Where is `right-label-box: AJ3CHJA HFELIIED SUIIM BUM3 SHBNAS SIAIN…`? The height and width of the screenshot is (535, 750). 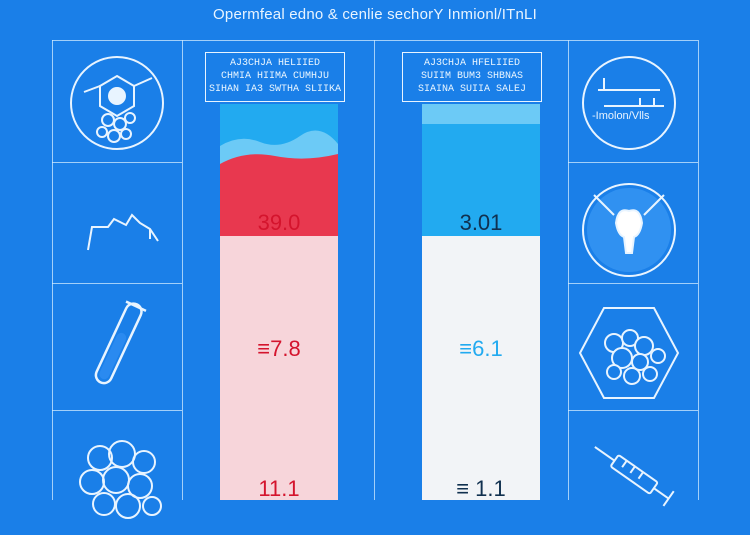
right-label-box: AJ3CHJA HFELIIED SUIIM BUM3 SHBNAS SIAIN… is located at coordinates (472, 77).